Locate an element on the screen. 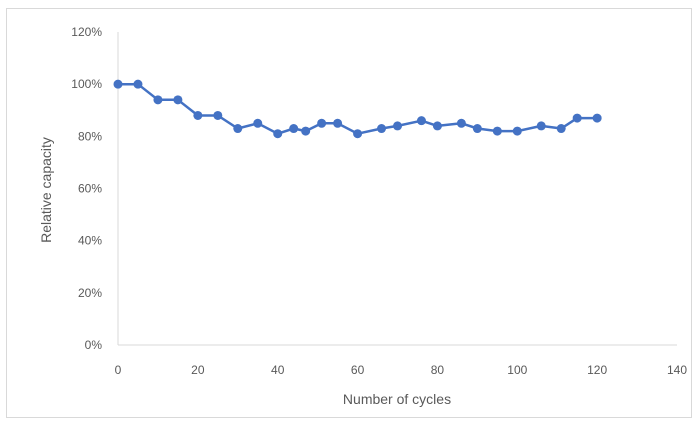  y-tick-label: 60% is located at coordinates (90, 189).